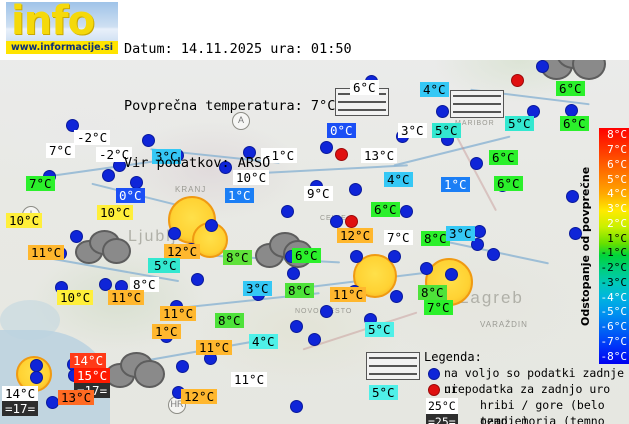 The image size is (629, 424). What do you see at coordinates (241, 121) in the screenshot?
I see `country-code-tag: A` at bounding box center [241, 121].